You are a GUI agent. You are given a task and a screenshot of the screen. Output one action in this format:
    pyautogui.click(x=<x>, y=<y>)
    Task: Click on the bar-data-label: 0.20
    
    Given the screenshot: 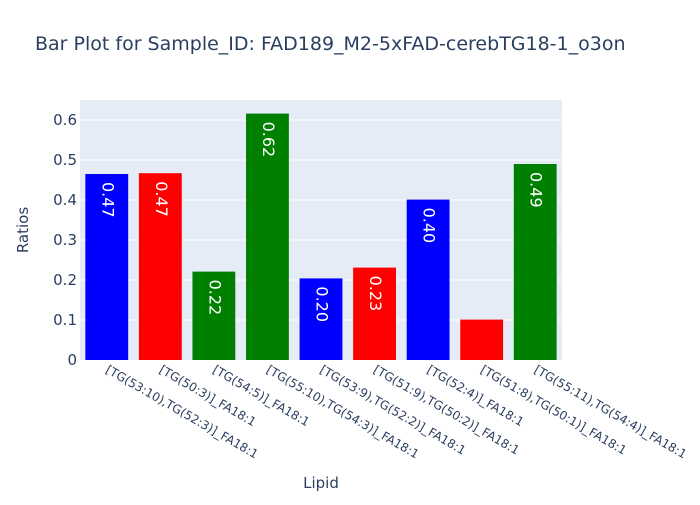 What is the action you would take?
    pyautogui.click(x=322, y=304)
    